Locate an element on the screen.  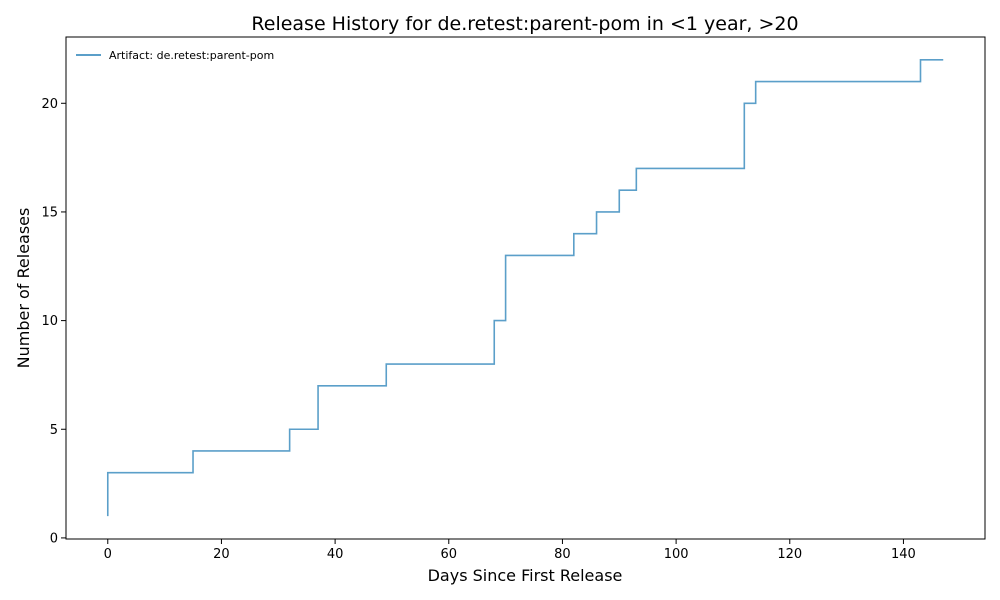
y-tick-label: 10 is located at coordinates (49, 321).